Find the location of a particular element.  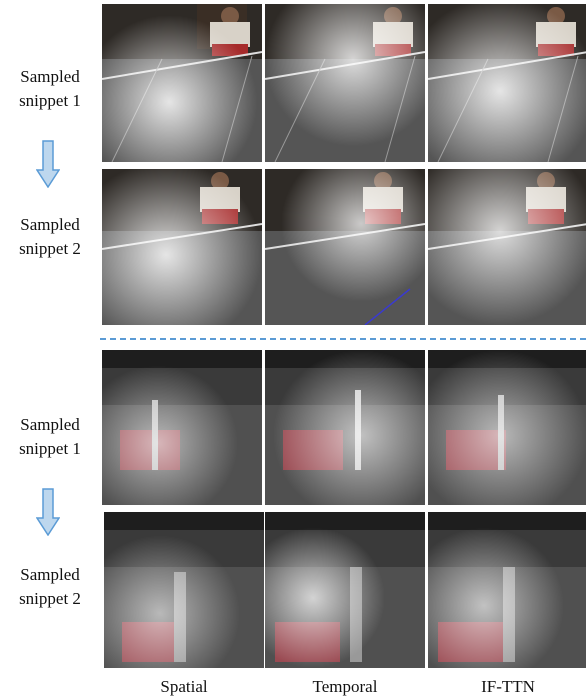

frame-g2-s1-temporal is located at coordinates (345, 427).